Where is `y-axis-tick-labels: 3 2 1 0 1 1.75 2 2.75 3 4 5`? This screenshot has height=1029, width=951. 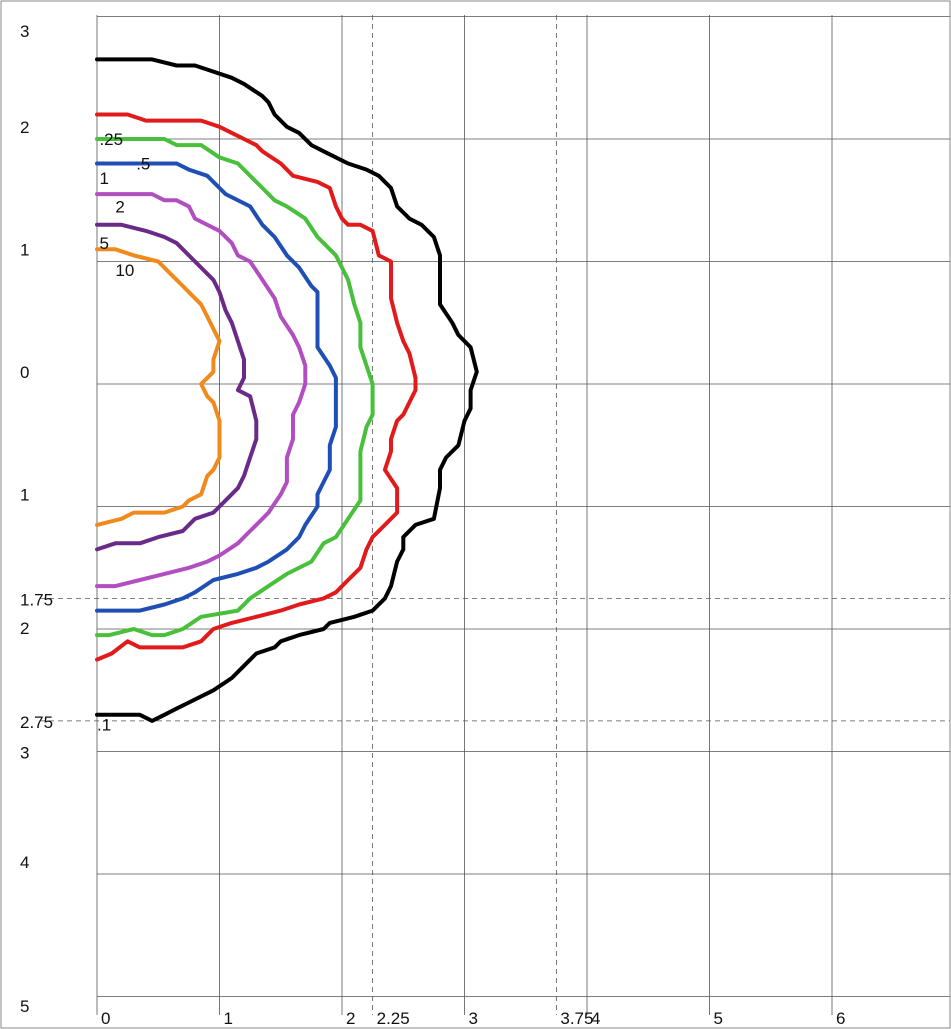 y-axis-tick-labels: 3 2 1 0 1 1.75 2 2.75 3 4 5 is located at coordinates (36, 519).